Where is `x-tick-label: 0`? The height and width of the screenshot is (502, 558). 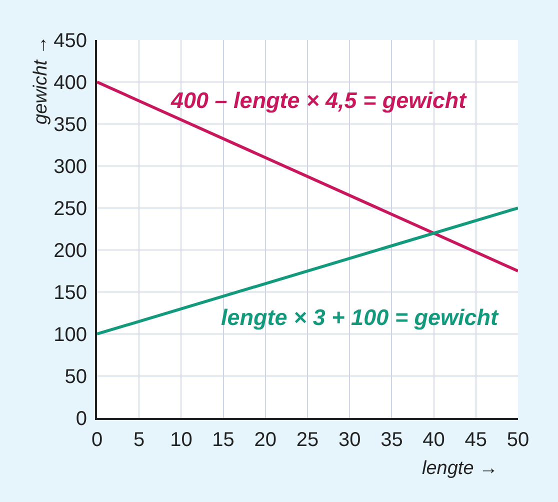 x-tick-label: 0 is located at coordinates (97, 440).